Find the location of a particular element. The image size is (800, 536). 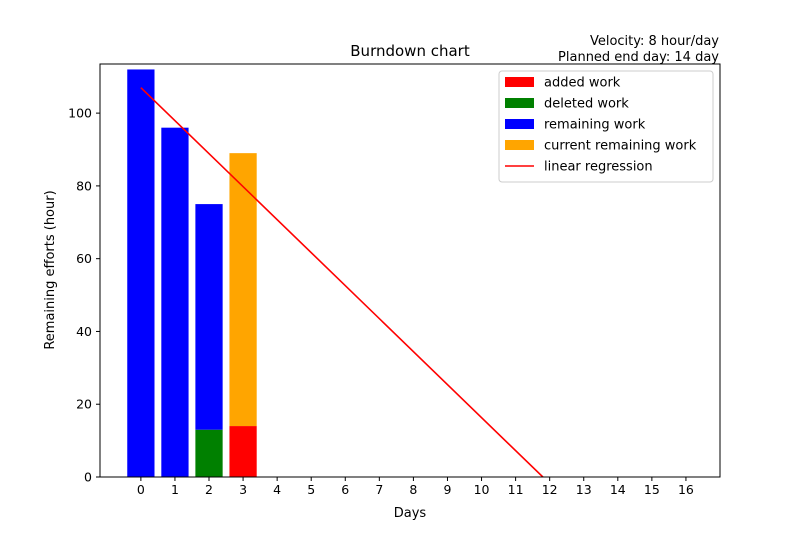

legend-swatch-deleted-work is located at coordinates (519, 103).